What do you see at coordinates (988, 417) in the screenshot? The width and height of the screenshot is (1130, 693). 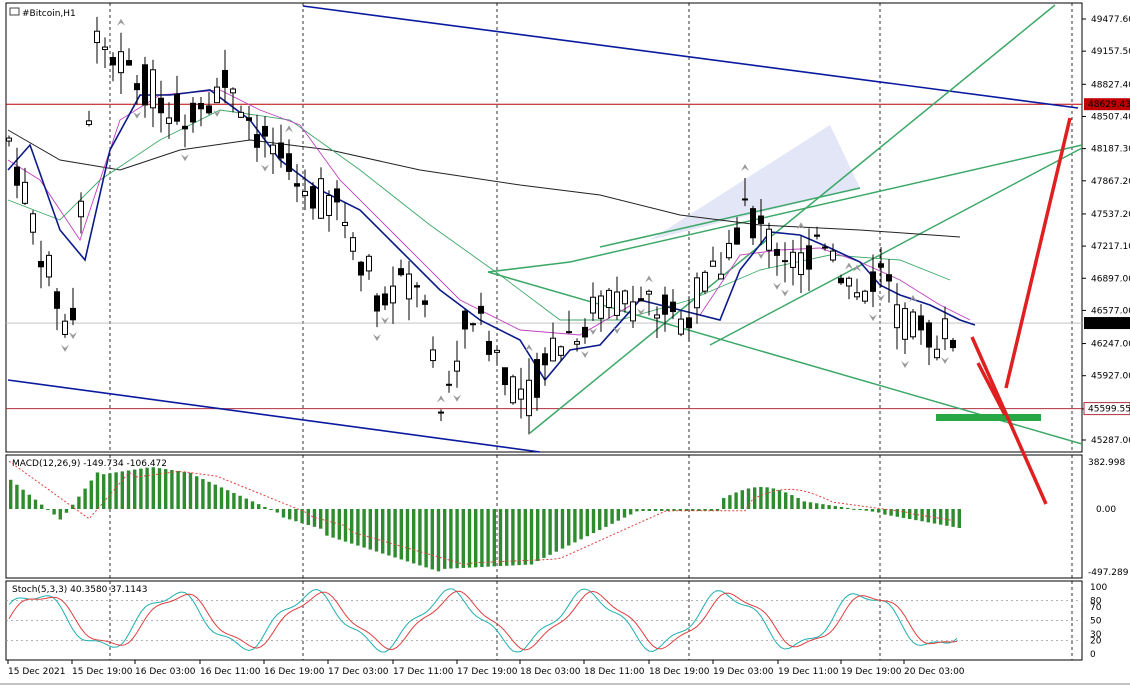 I see `support-zone` at bounding box center [988, 417].